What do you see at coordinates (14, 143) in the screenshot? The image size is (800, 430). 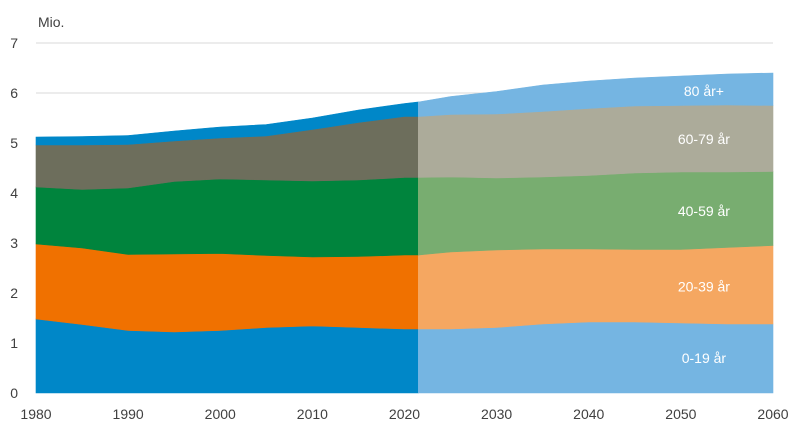 I see `y-tick-label: 5` at bounding box center [14, 143].